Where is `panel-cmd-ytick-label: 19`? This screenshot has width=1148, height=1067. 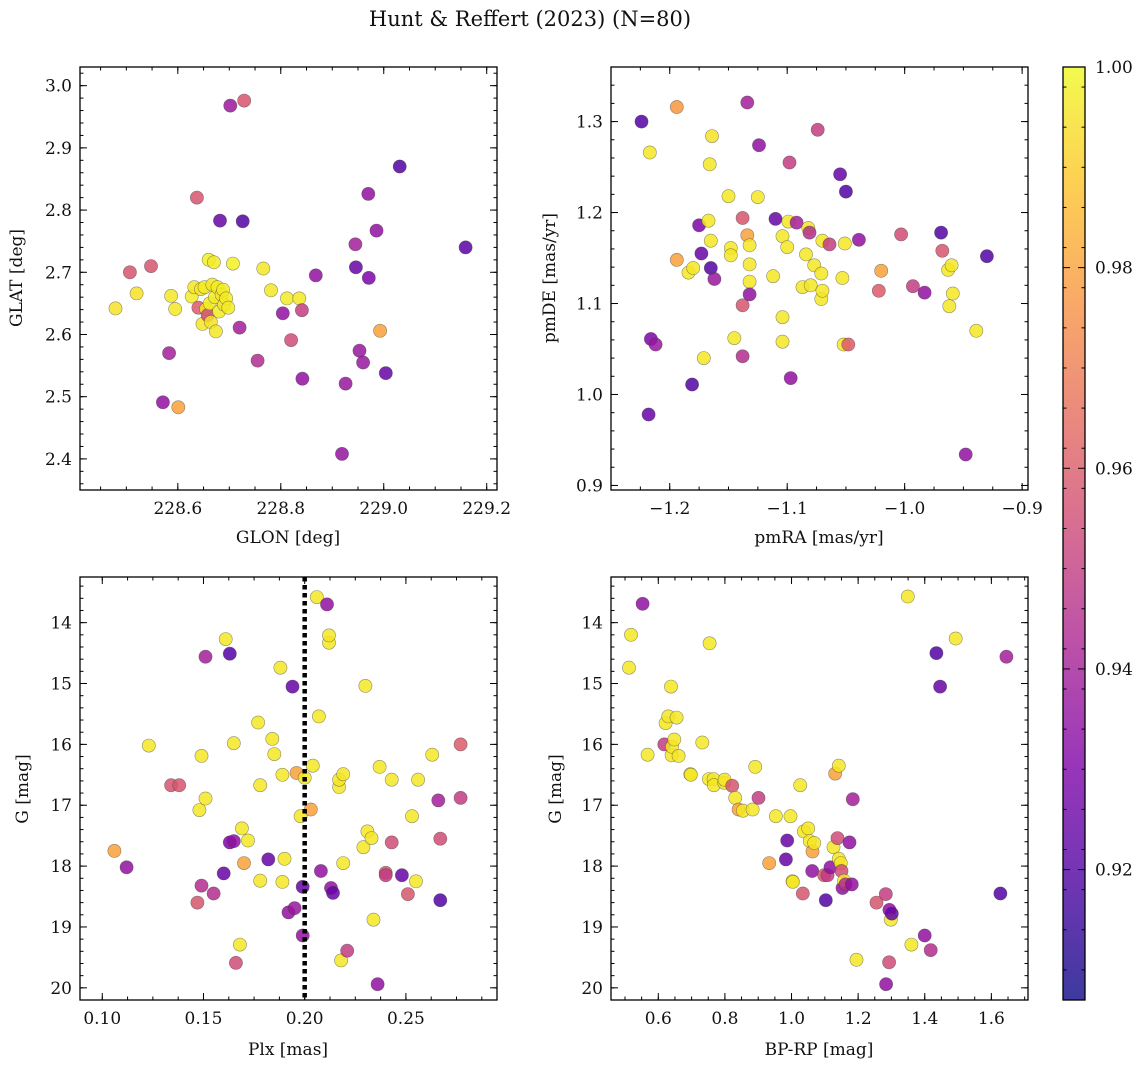
panel-cmd-ytick-label: 19 is located at coordinates (592, 928).